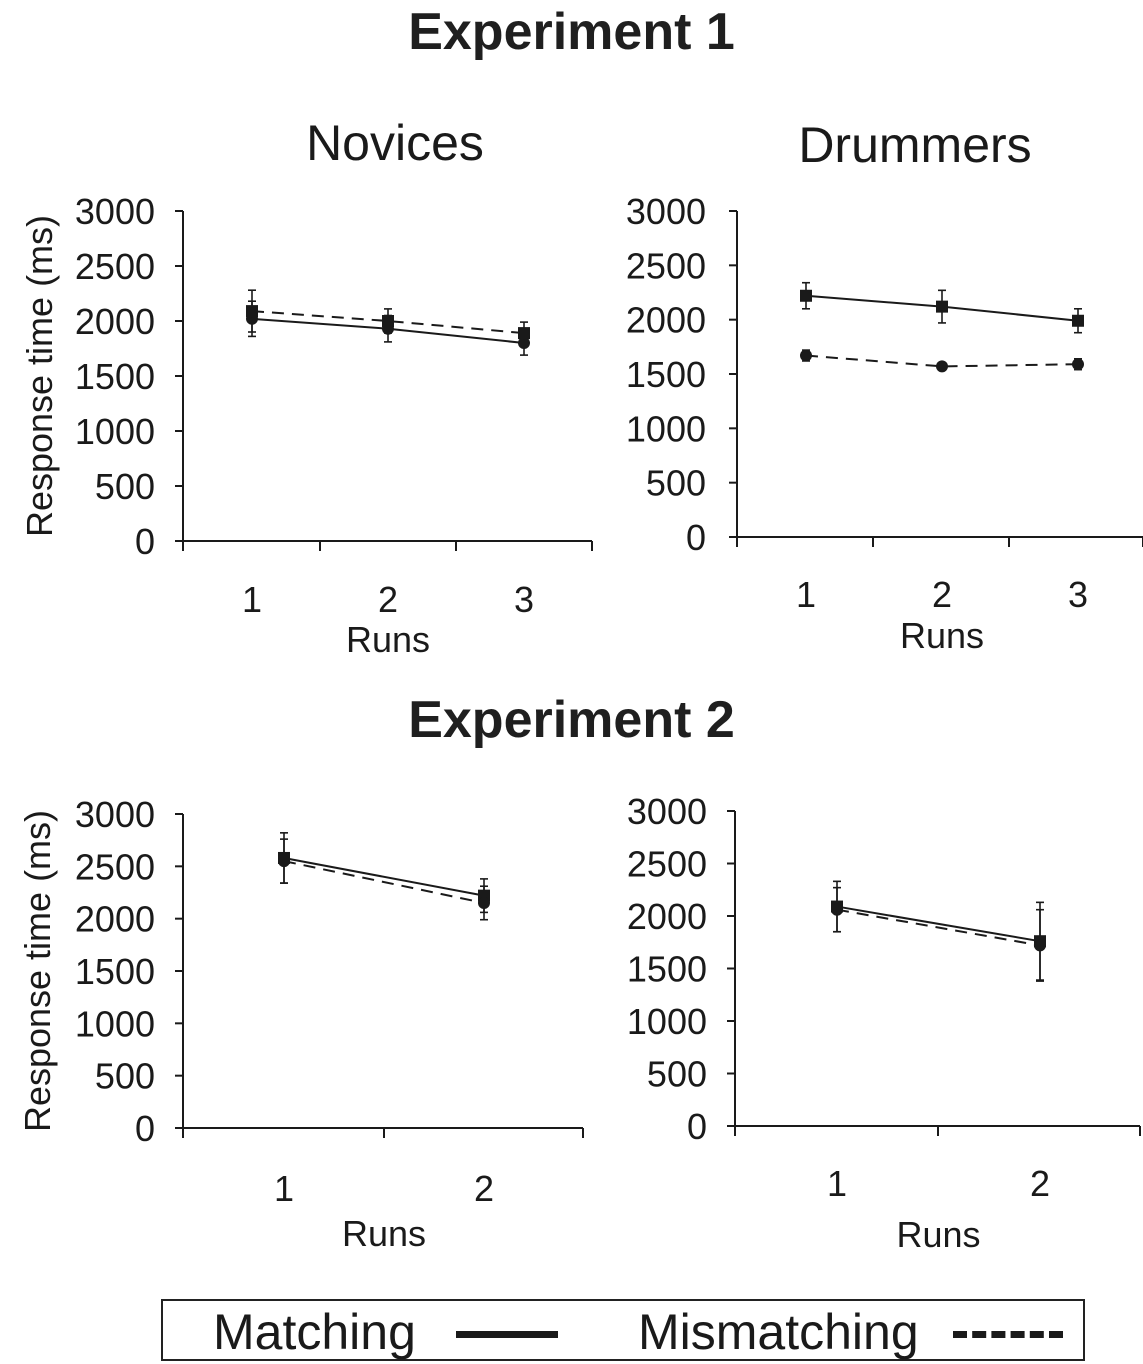 Image resolution: width=1143 pixels, height=1364 pixels. Describe the element at coordinates (571, 720) in the screenshot. I see `experiment2-title: Experiment 2` at that location.